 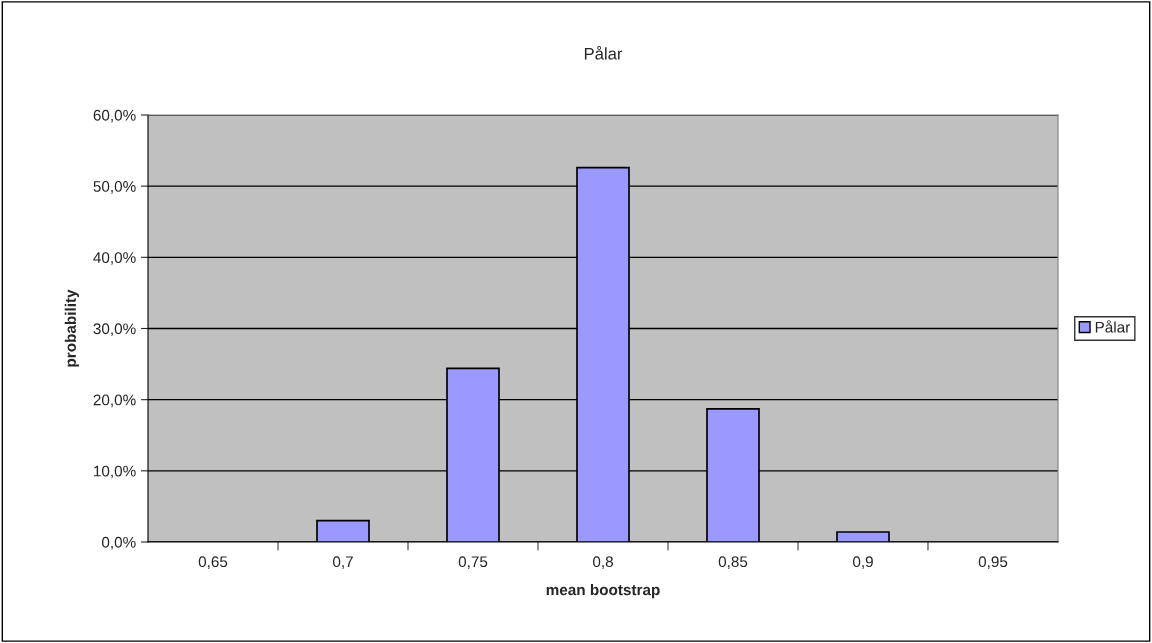 I want to click on y-tick-label: 20,0%, so click(x=114, y=401).